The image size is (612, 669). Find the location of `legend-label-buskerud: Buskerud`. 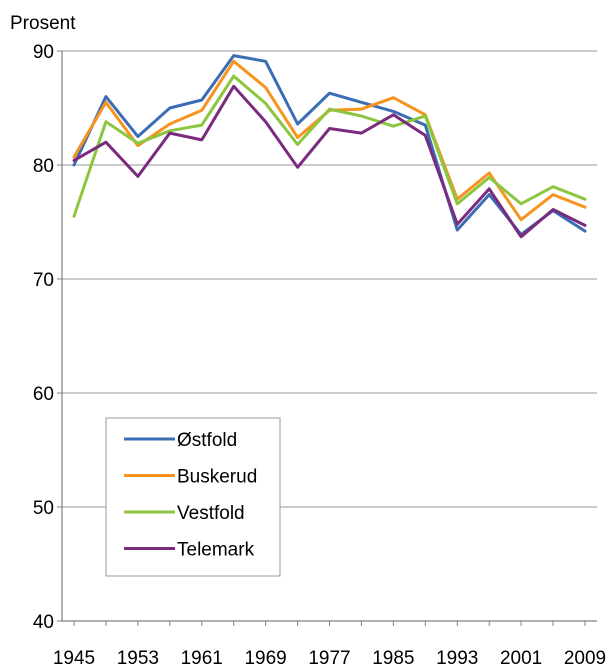

legend-label-buskerud: Buskerud is located at coordinates (217, 477).